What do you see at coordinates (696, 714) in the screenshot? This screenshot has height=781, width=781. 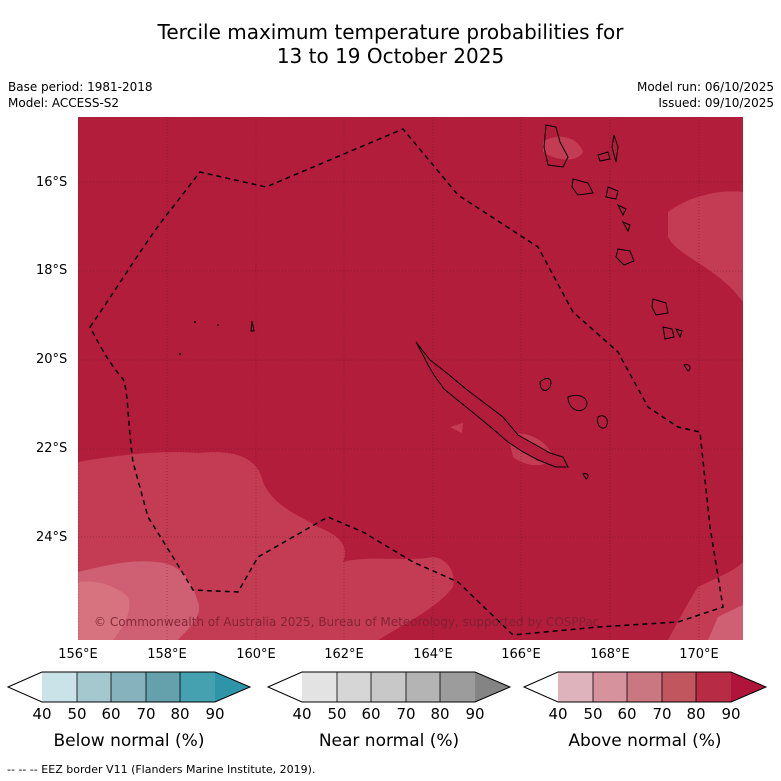 I see `cb-above-tick-80: 80` at bounding box center [696, 714].